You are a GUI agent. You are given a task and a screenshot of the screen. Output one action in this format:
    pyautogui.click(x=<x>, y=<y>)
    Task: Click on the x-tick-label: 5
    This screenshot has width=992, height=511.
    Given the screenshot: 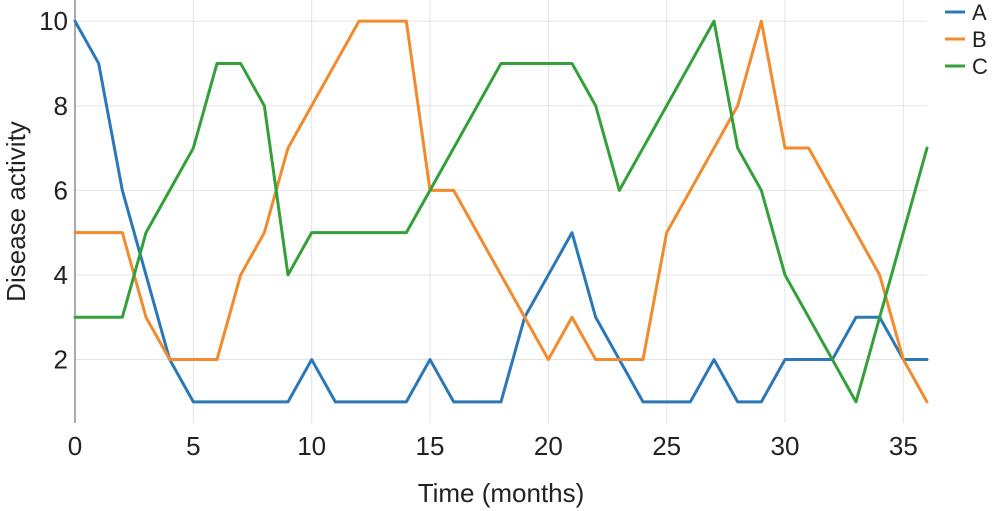 What is the action you would take?
    pyautogui.click(x=193, y=446)
    